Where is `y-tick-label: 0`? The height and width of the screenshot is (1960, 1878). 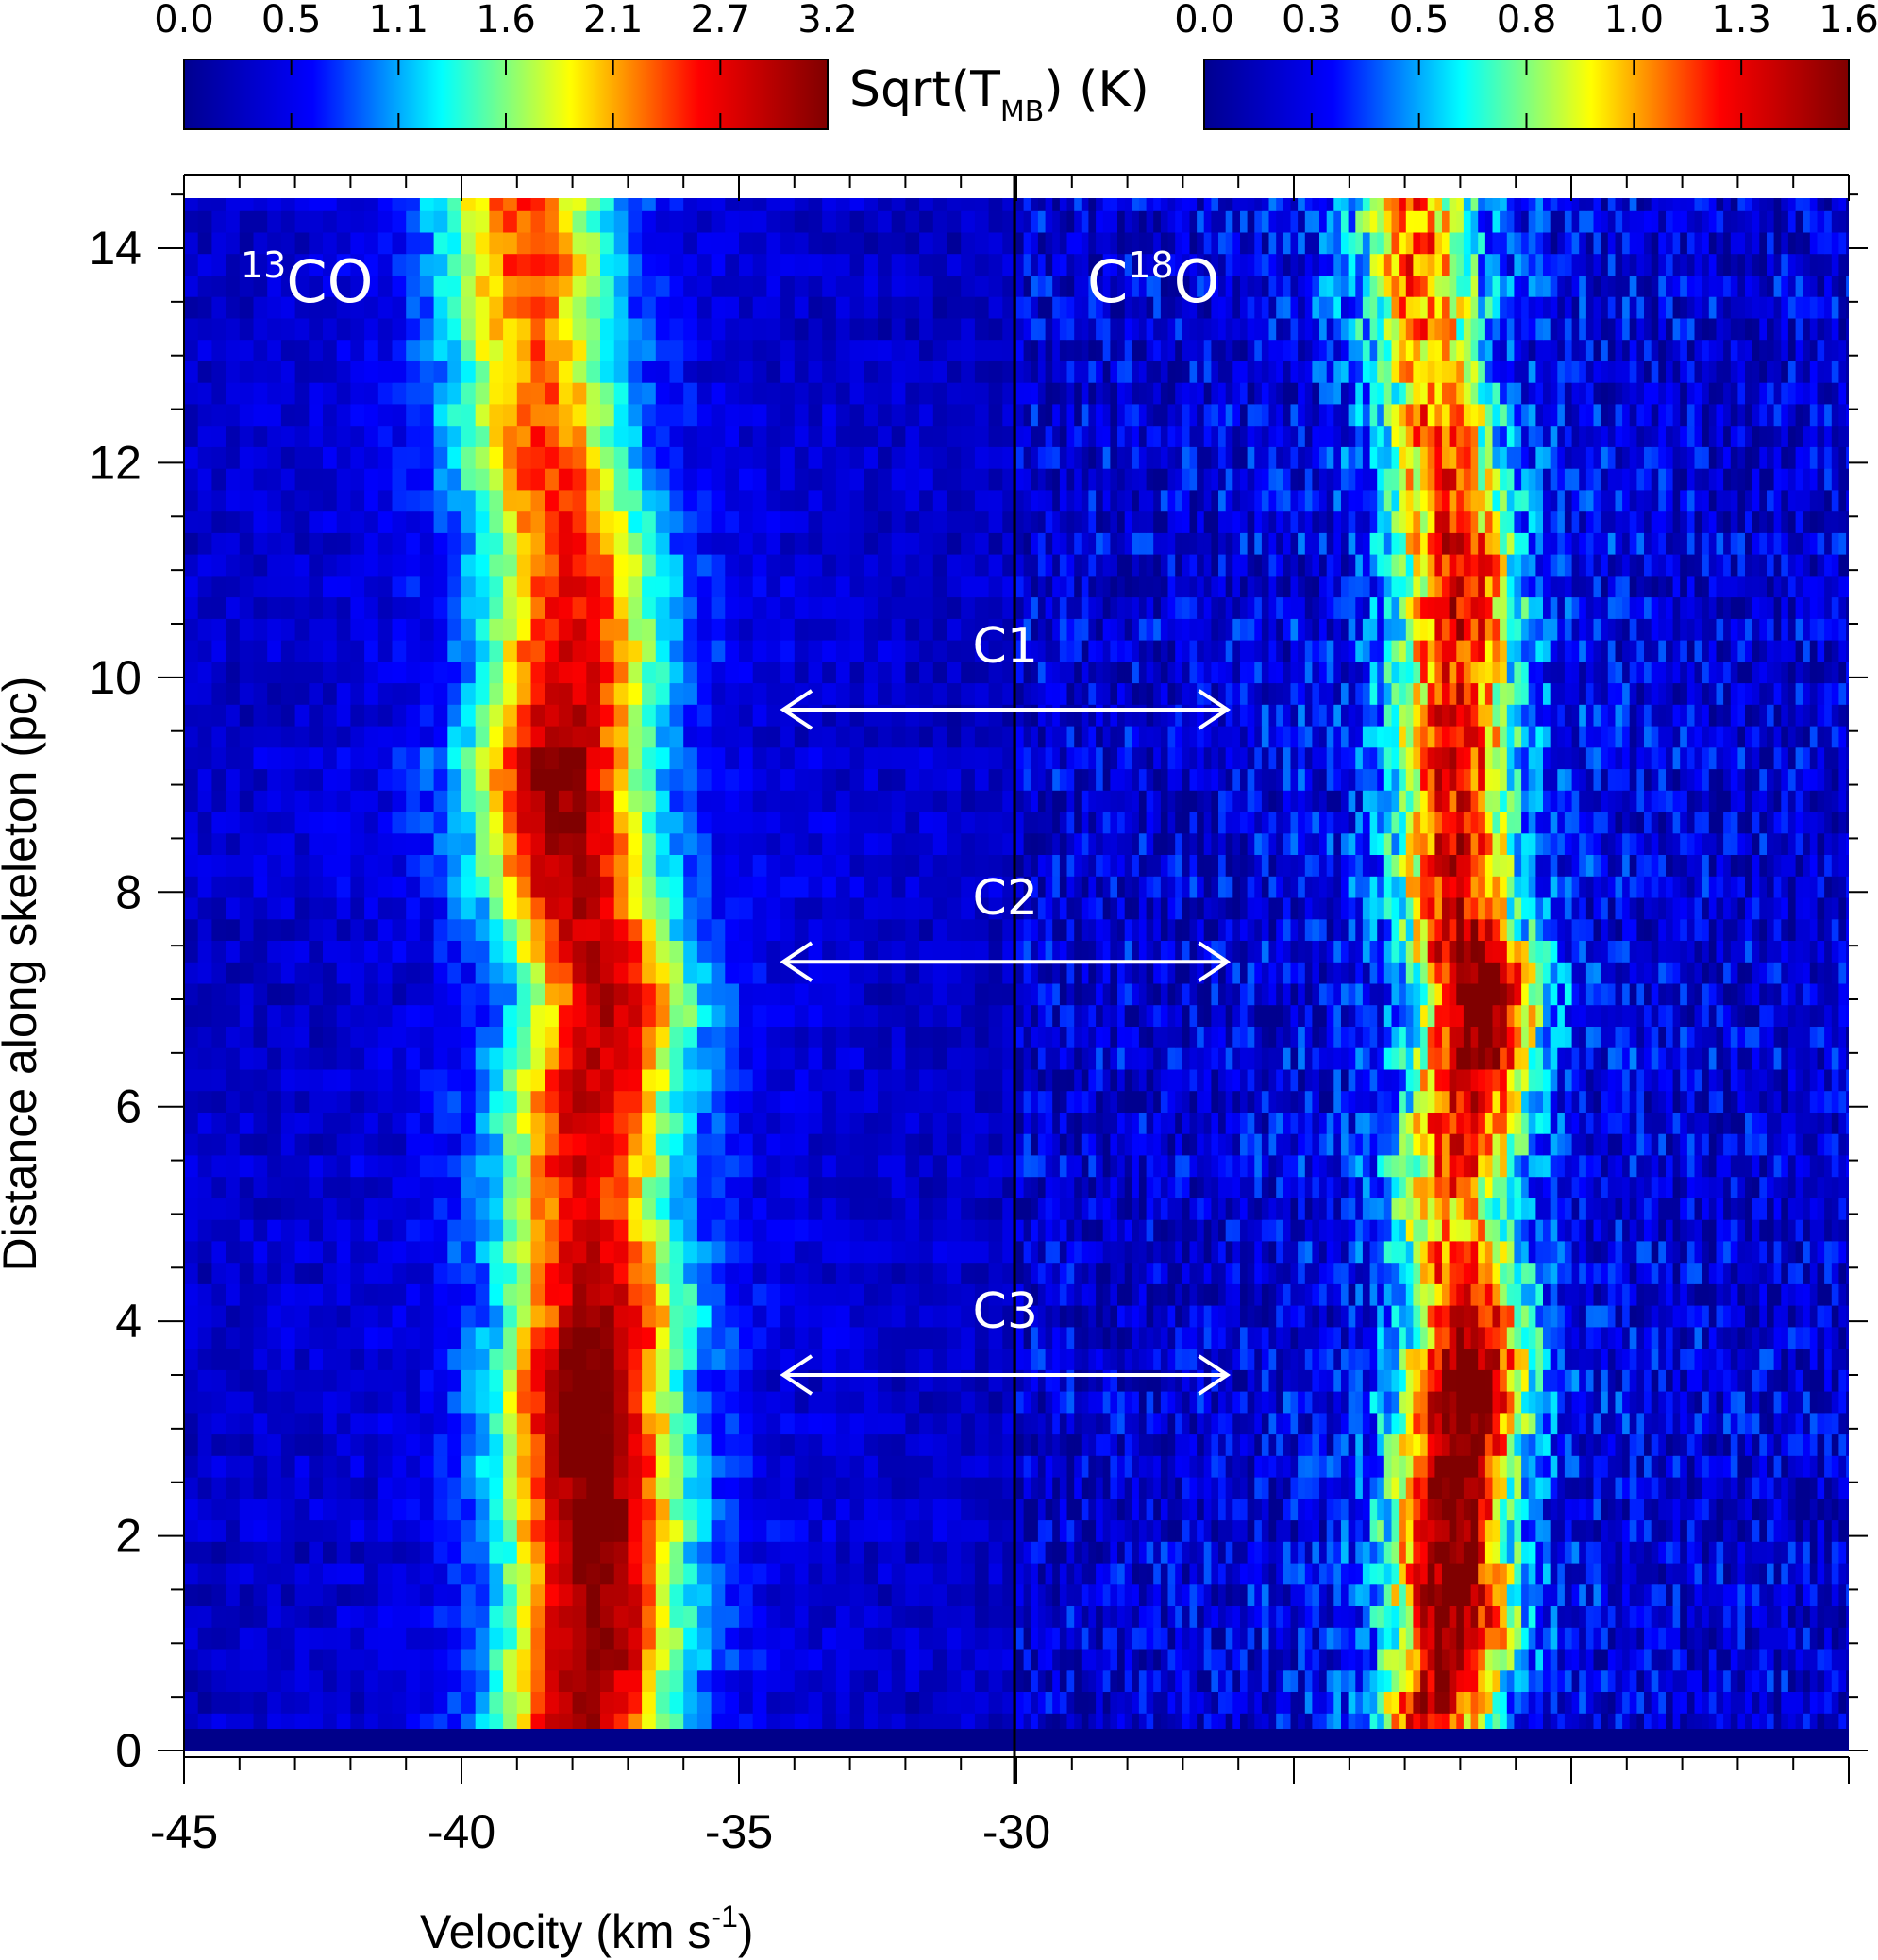 y-tick-label: 0 is located at coordinates (128, 1750).